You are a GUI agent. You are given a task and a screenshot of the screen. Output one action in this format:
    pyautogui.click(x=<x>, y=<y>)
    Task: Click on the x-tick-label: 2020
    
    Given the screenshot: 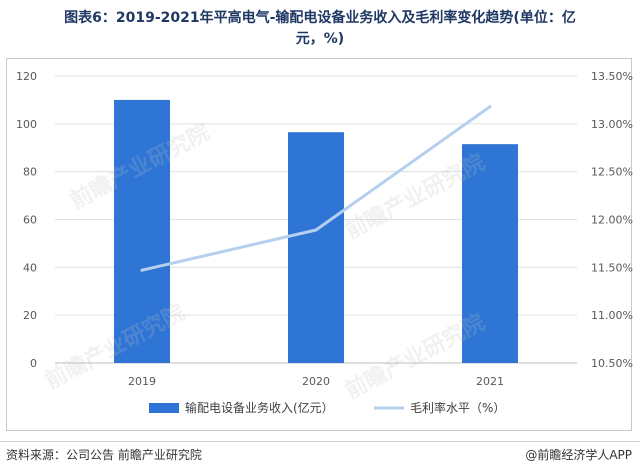 What is the action you would take?
    pyautogui.click(x=316, y=381)
    